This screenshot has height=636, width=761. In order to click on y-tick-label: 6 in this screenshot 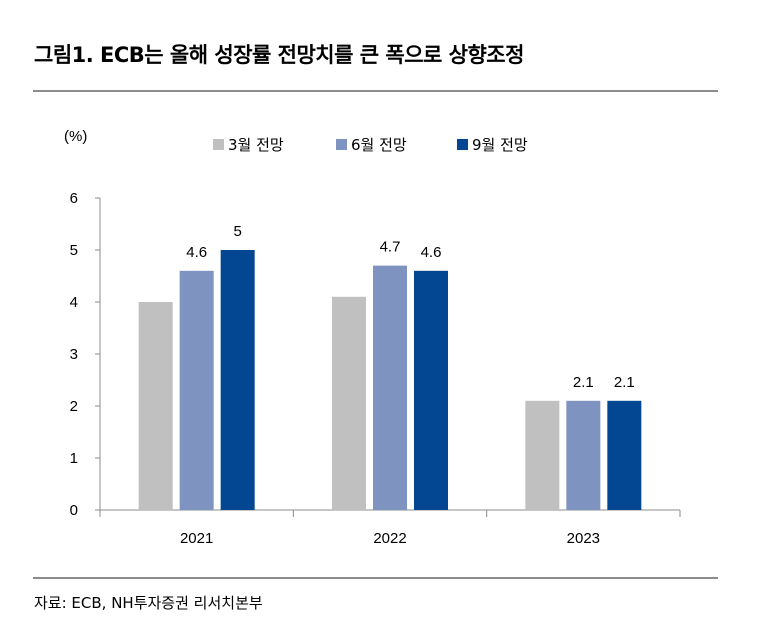, I will do `click(74, 198)`.